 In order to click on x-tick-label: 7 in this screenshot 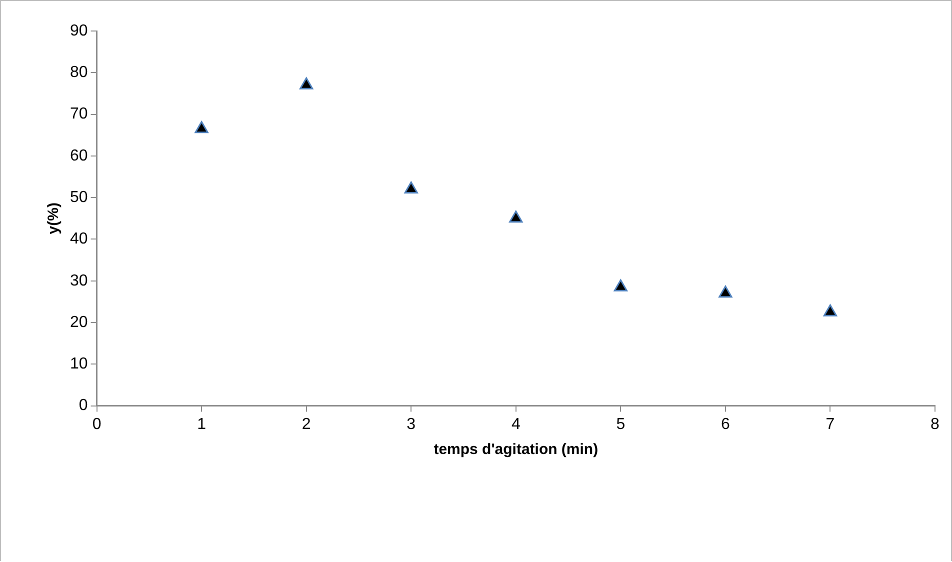, I will do `click(830, 424)`.